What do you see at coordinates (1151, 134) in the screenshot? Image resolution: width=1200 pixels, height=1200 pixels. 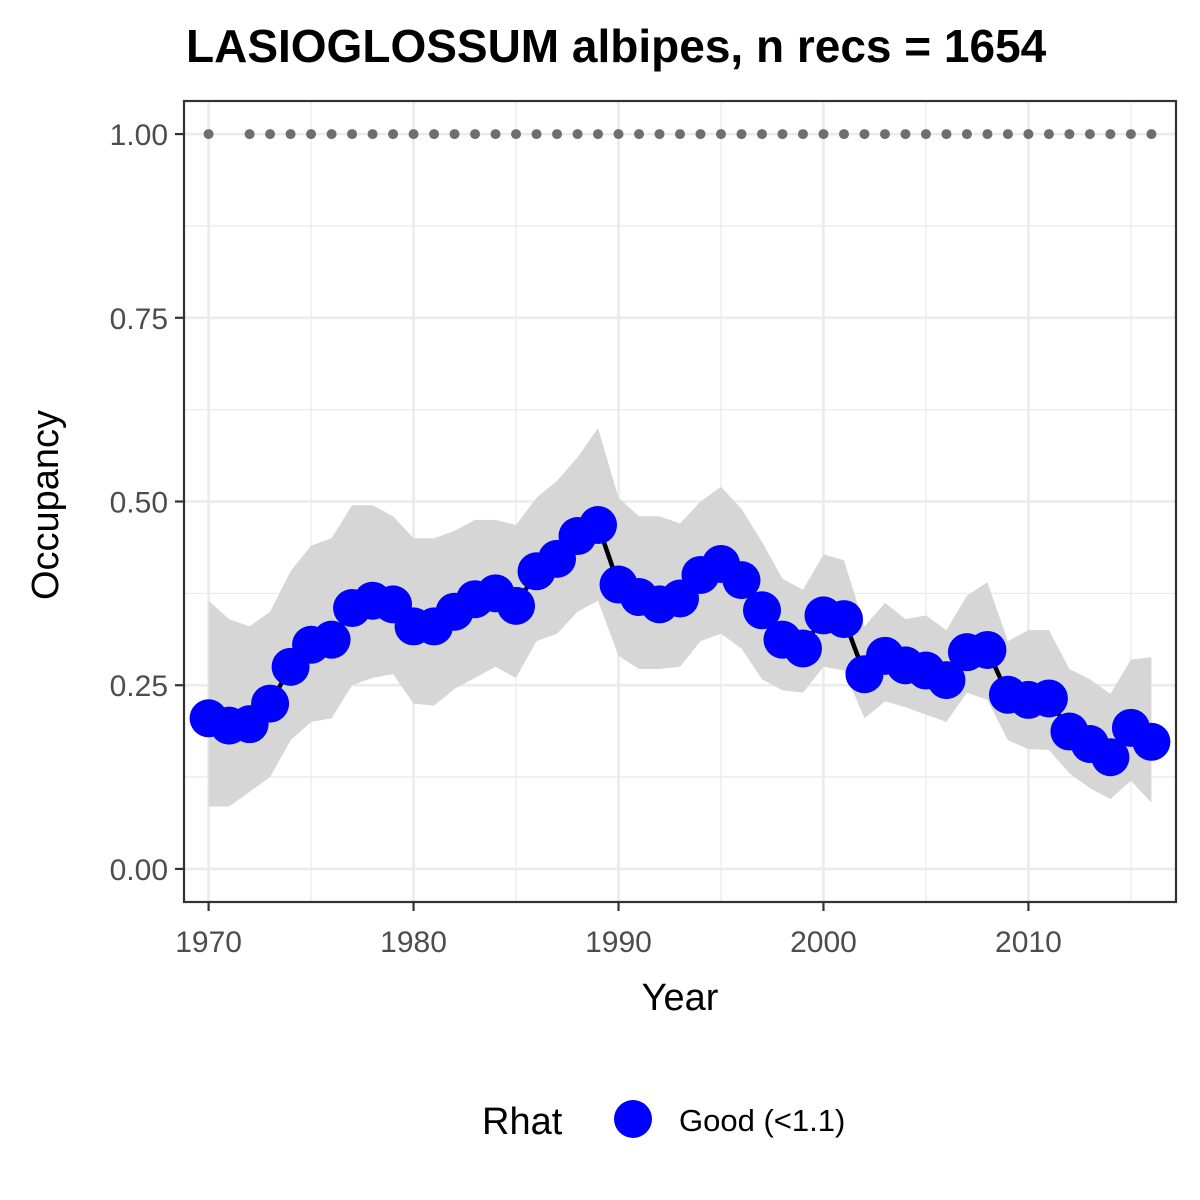 I see `record-dot-2016` at bounding box center [1151, 134].